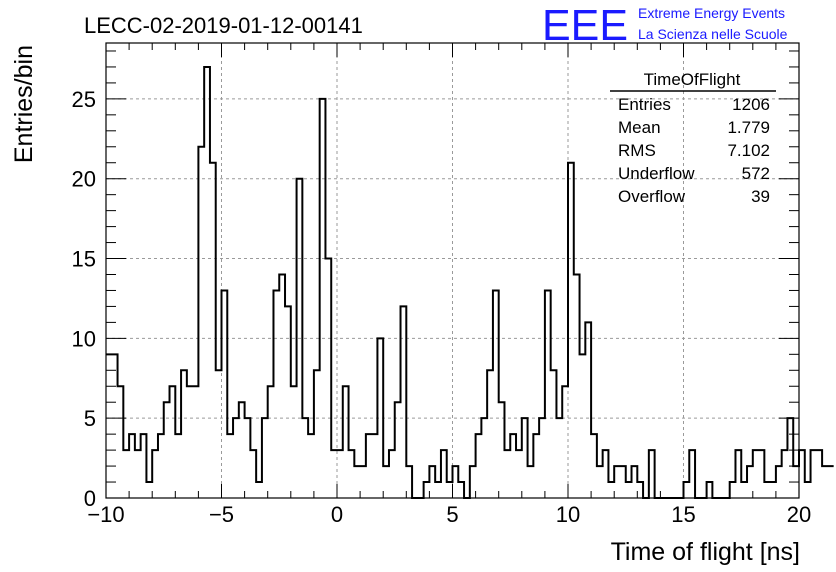  What do you see at coordinates (683, 514) in the screenshot?
I see `x-tick-label: 15` at bounding box center [683, 514].